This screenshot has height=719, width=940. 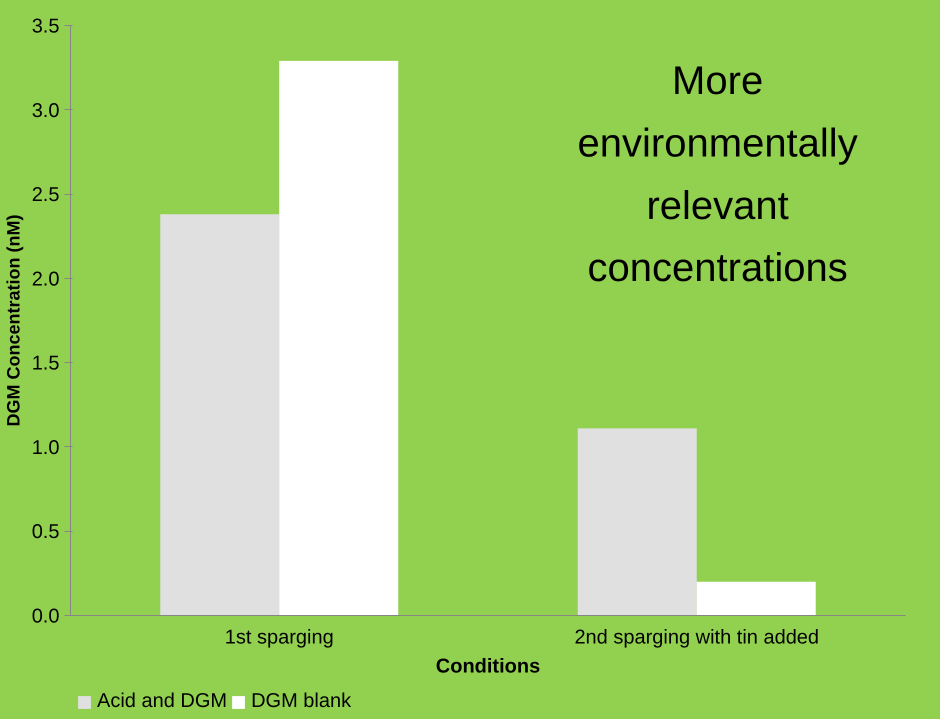 What do you see at coordinates (46, 111) in the screenshot?
I see `y-tick-label: 3.0` at bounding box center [46, 111].